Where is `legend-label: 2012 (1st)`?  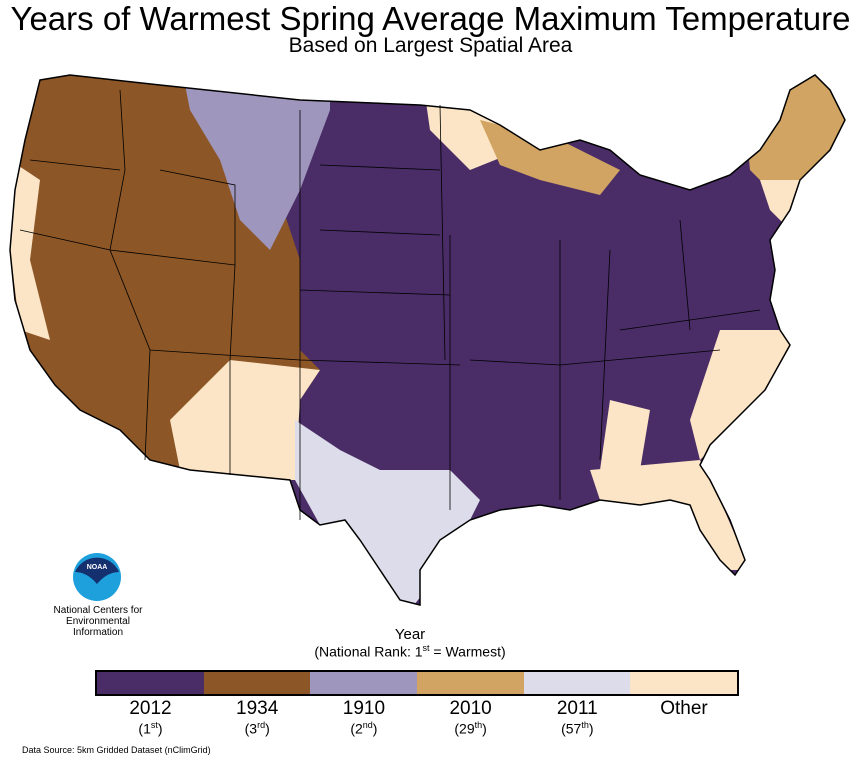 legend-label: 2012 (1st) is located at coordinates (150, 717).